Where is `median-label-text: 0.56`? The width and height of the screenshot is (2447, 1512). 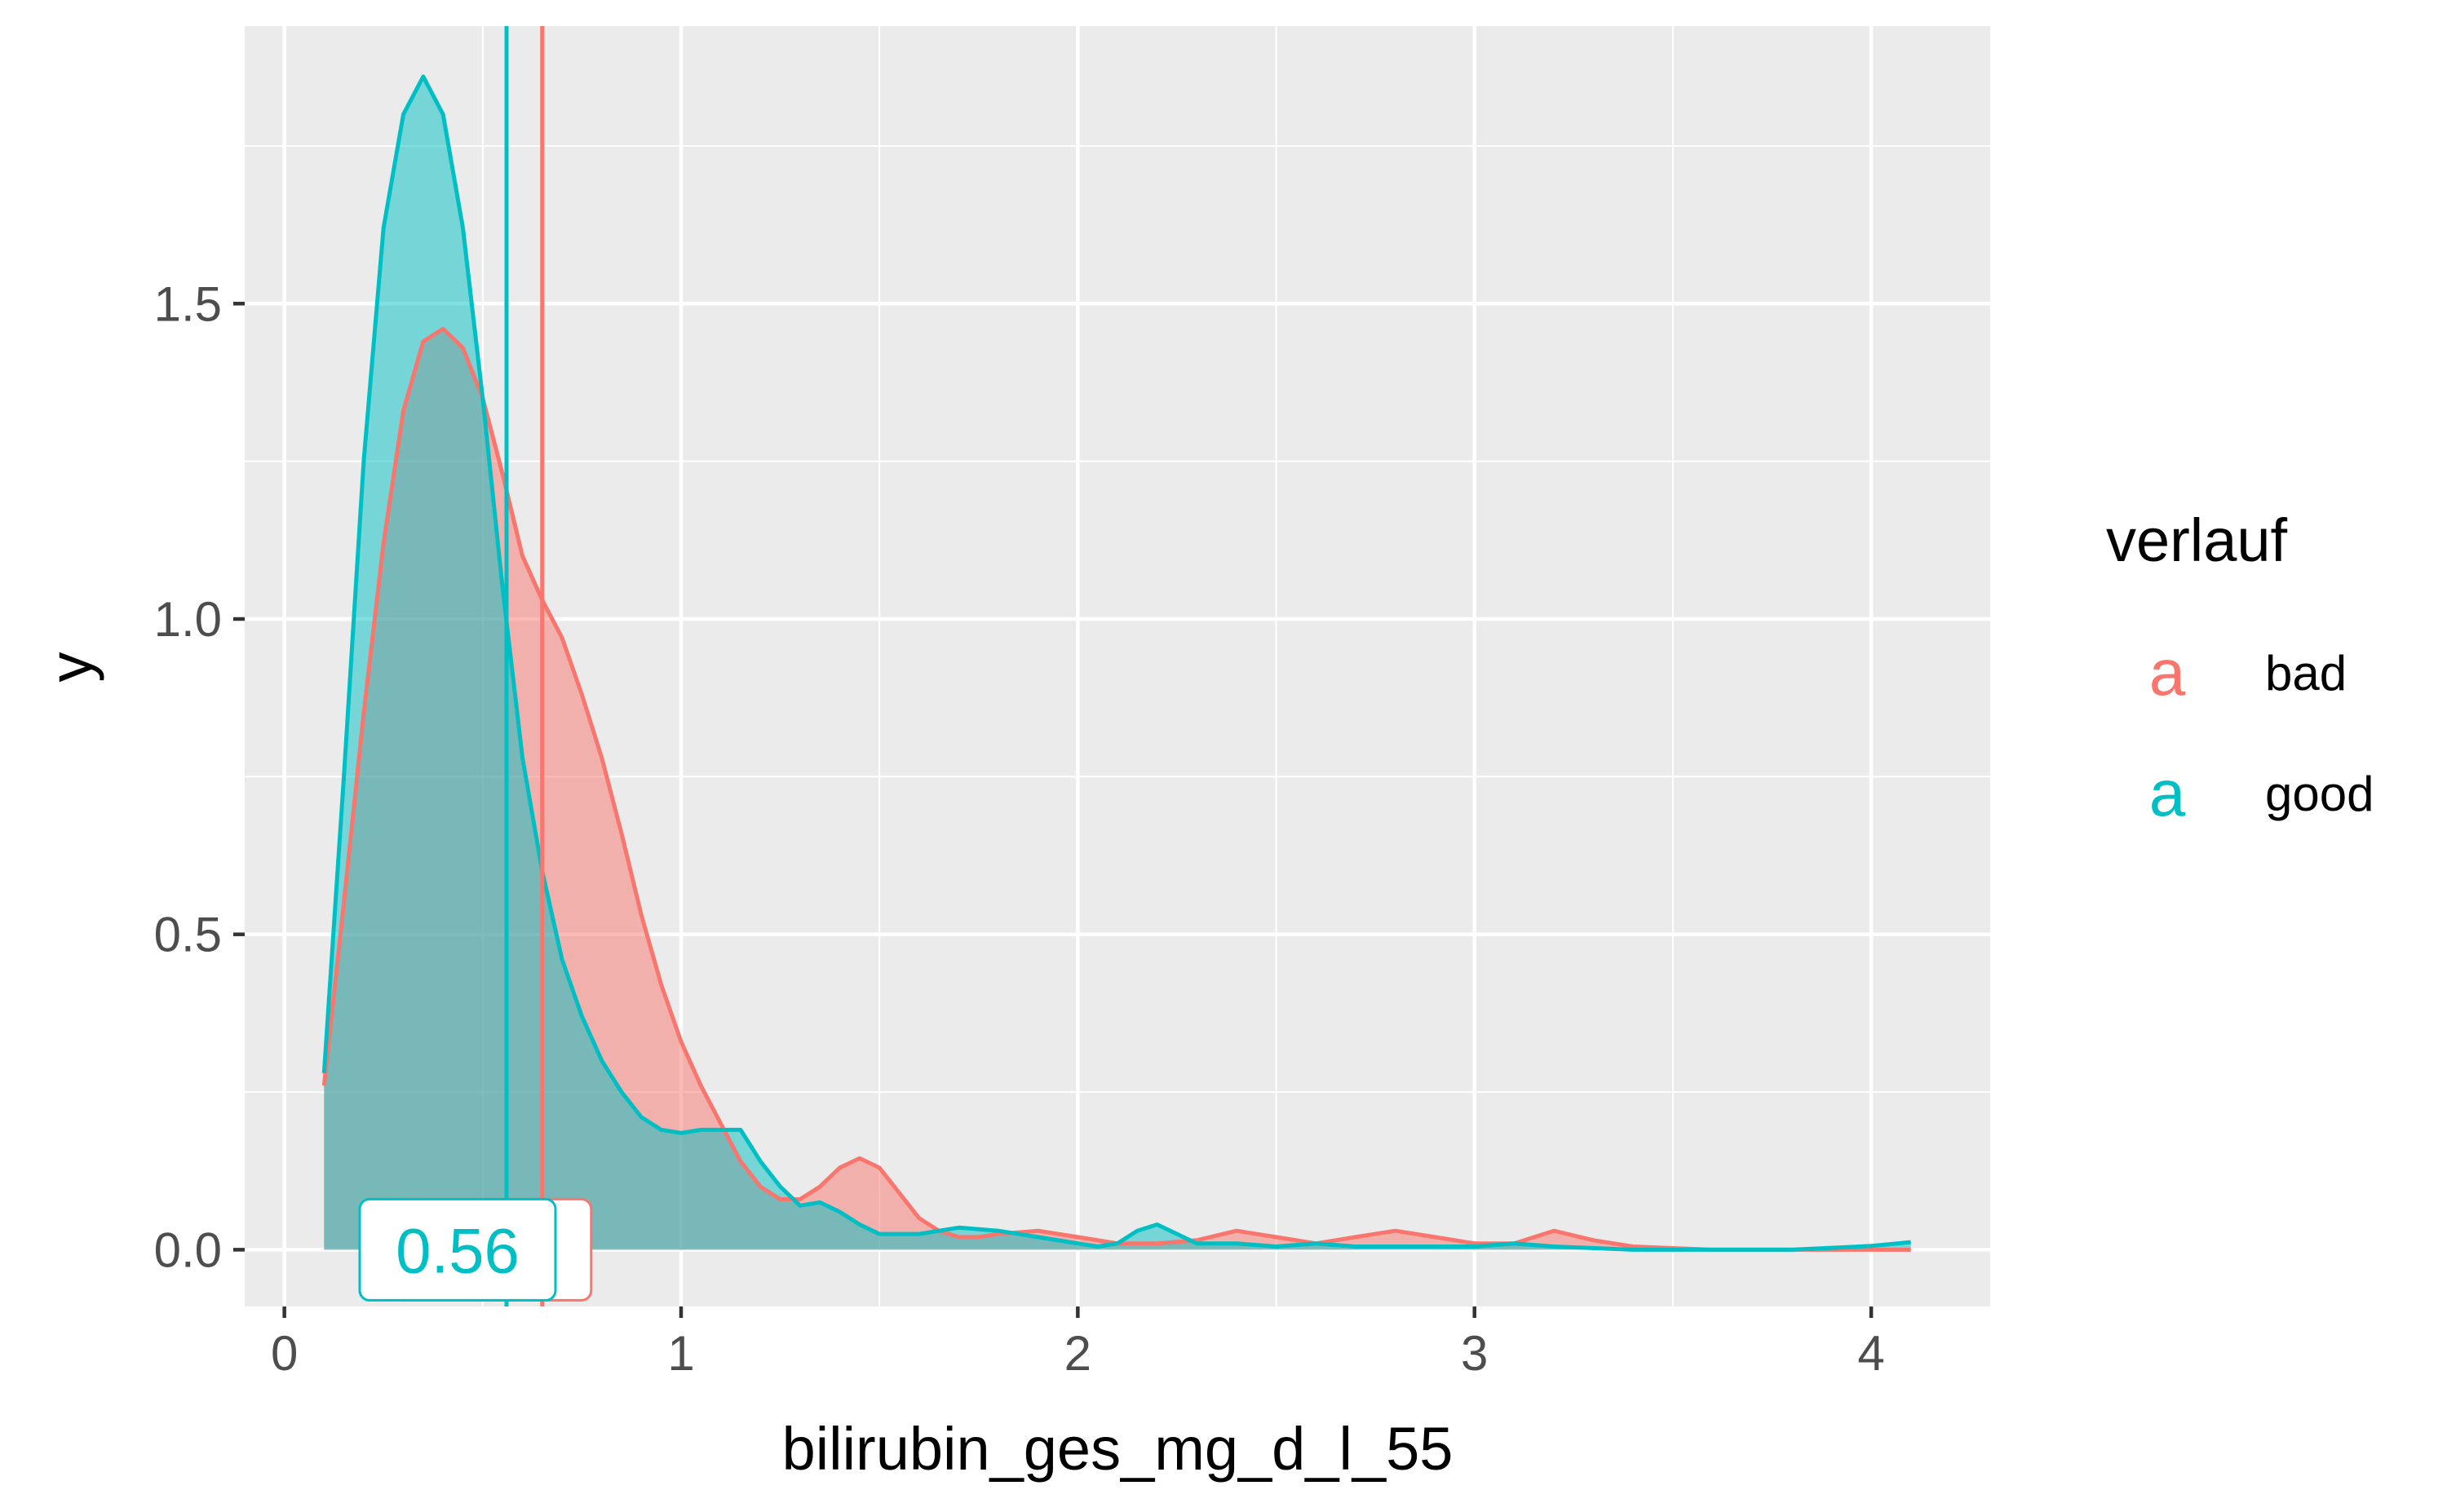
median-label-text: 0.56 is located at coordinates (458, 1250).